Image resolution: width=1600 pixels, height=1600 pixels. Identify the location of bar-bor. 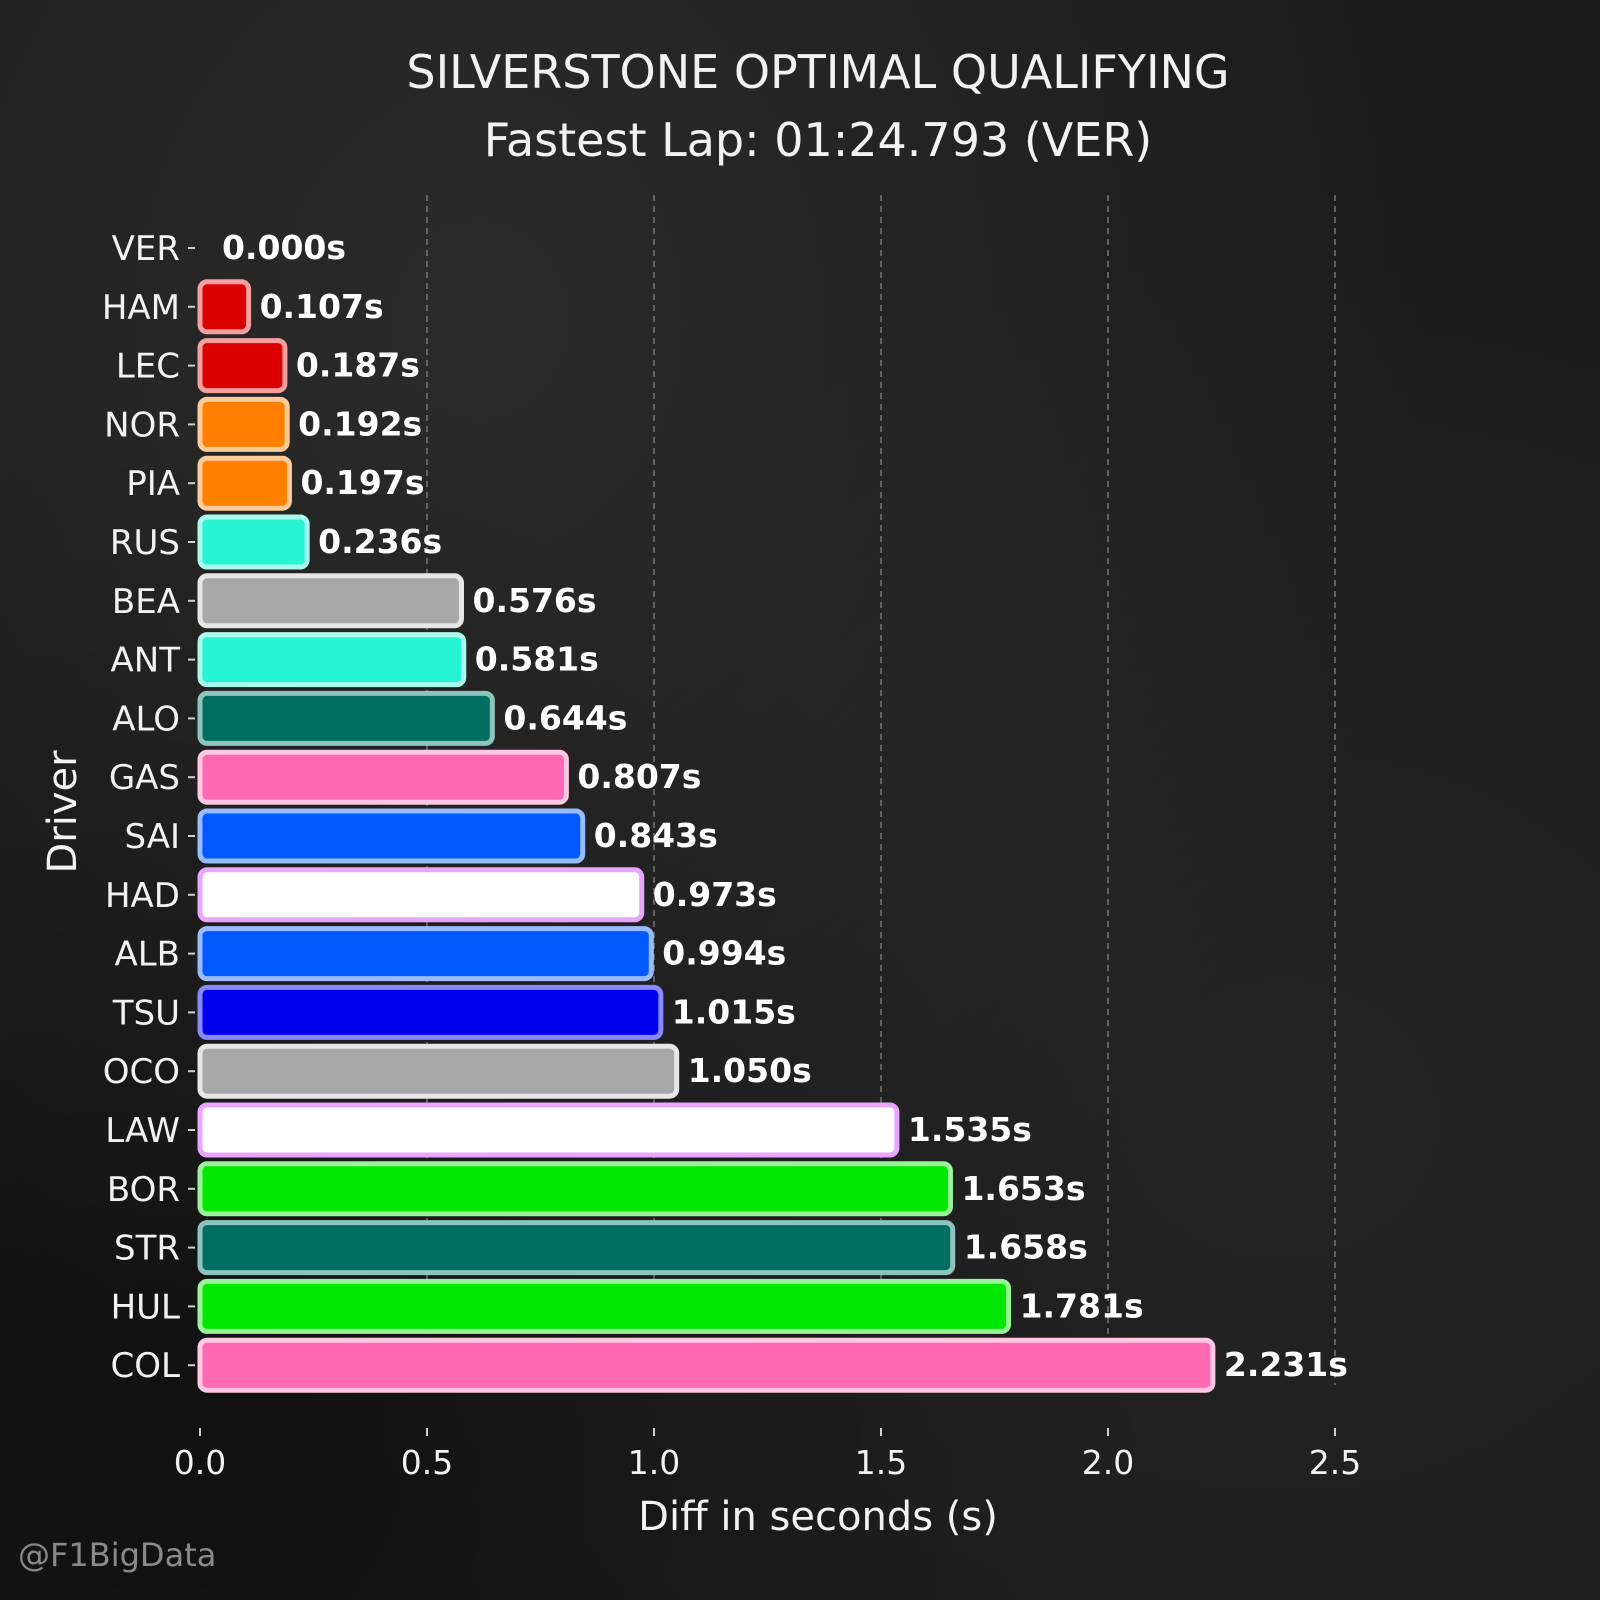
(575, 1189).